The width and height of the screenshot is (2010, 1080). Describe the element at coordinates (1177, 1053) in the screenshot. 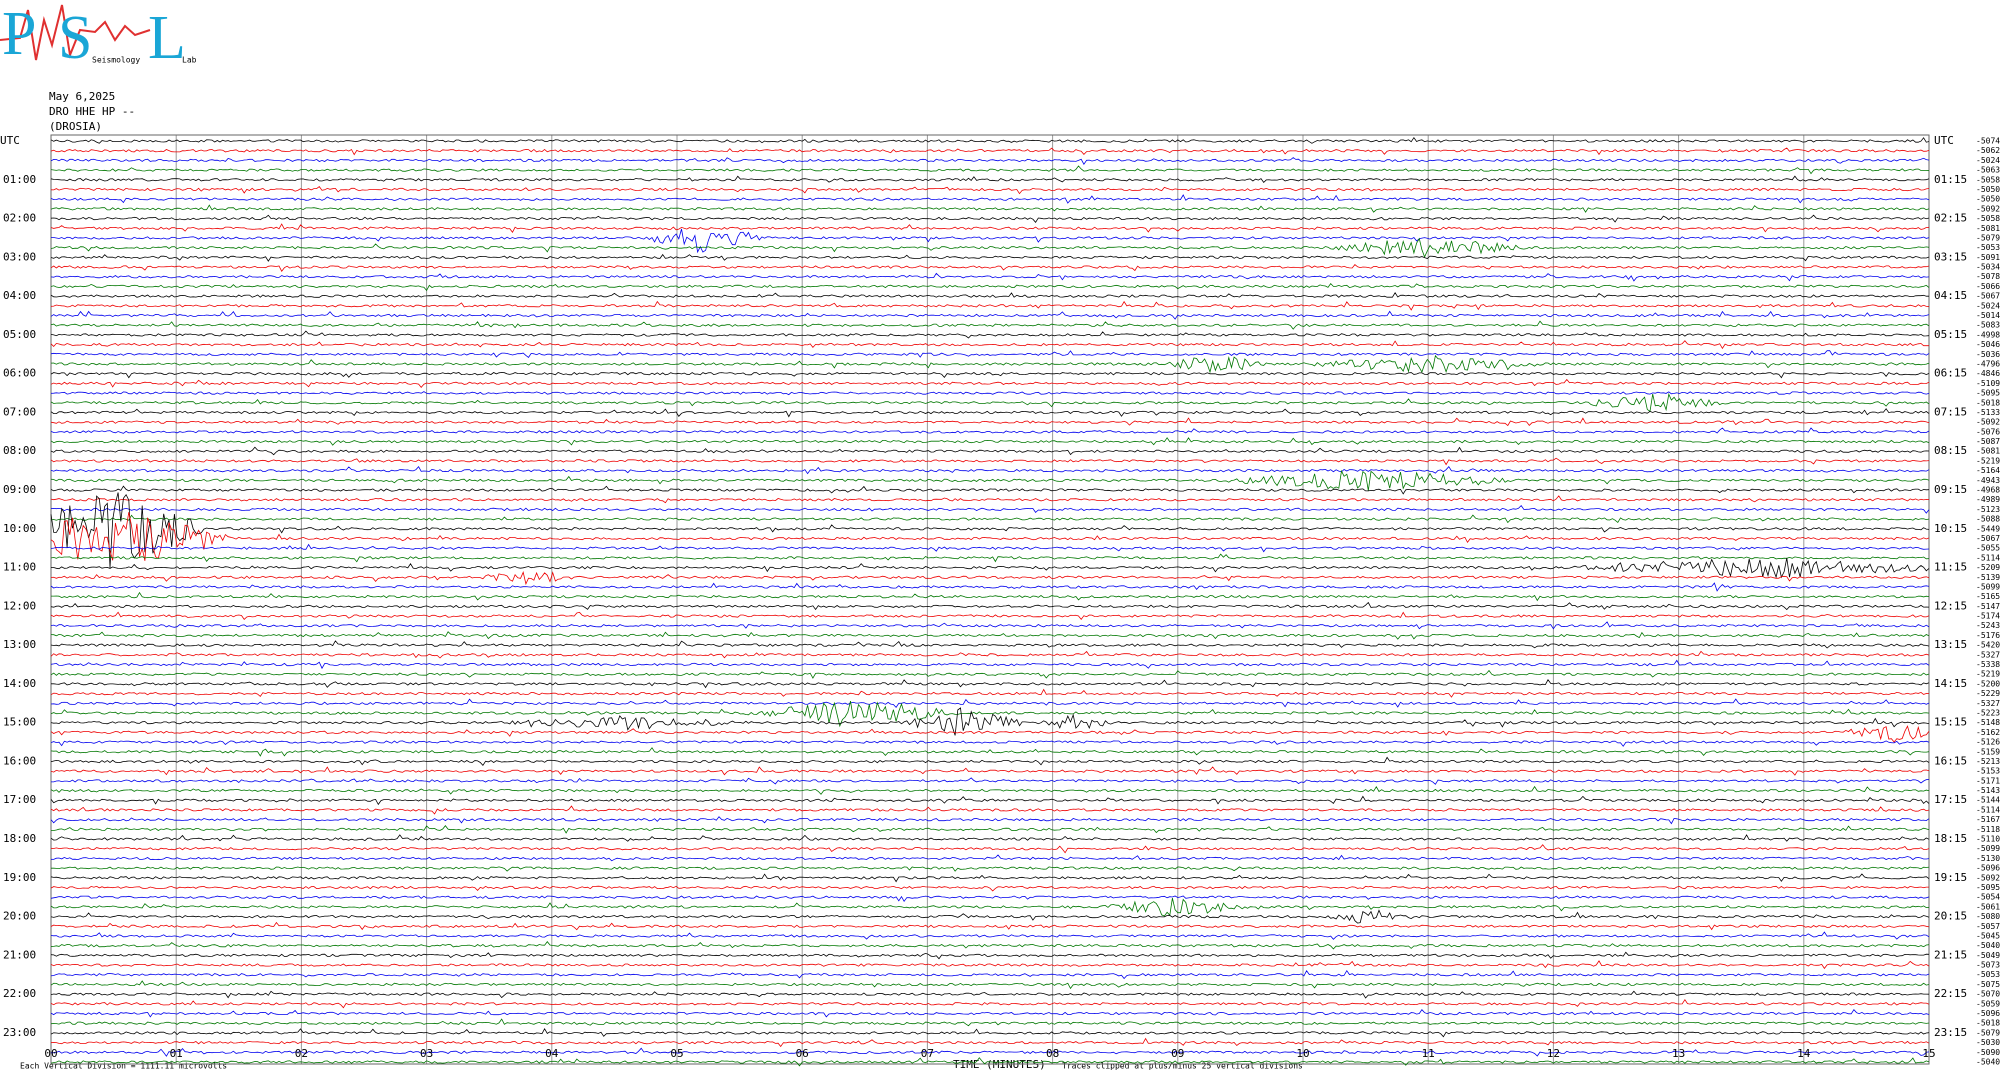

I see `x-label: 09` at that location.